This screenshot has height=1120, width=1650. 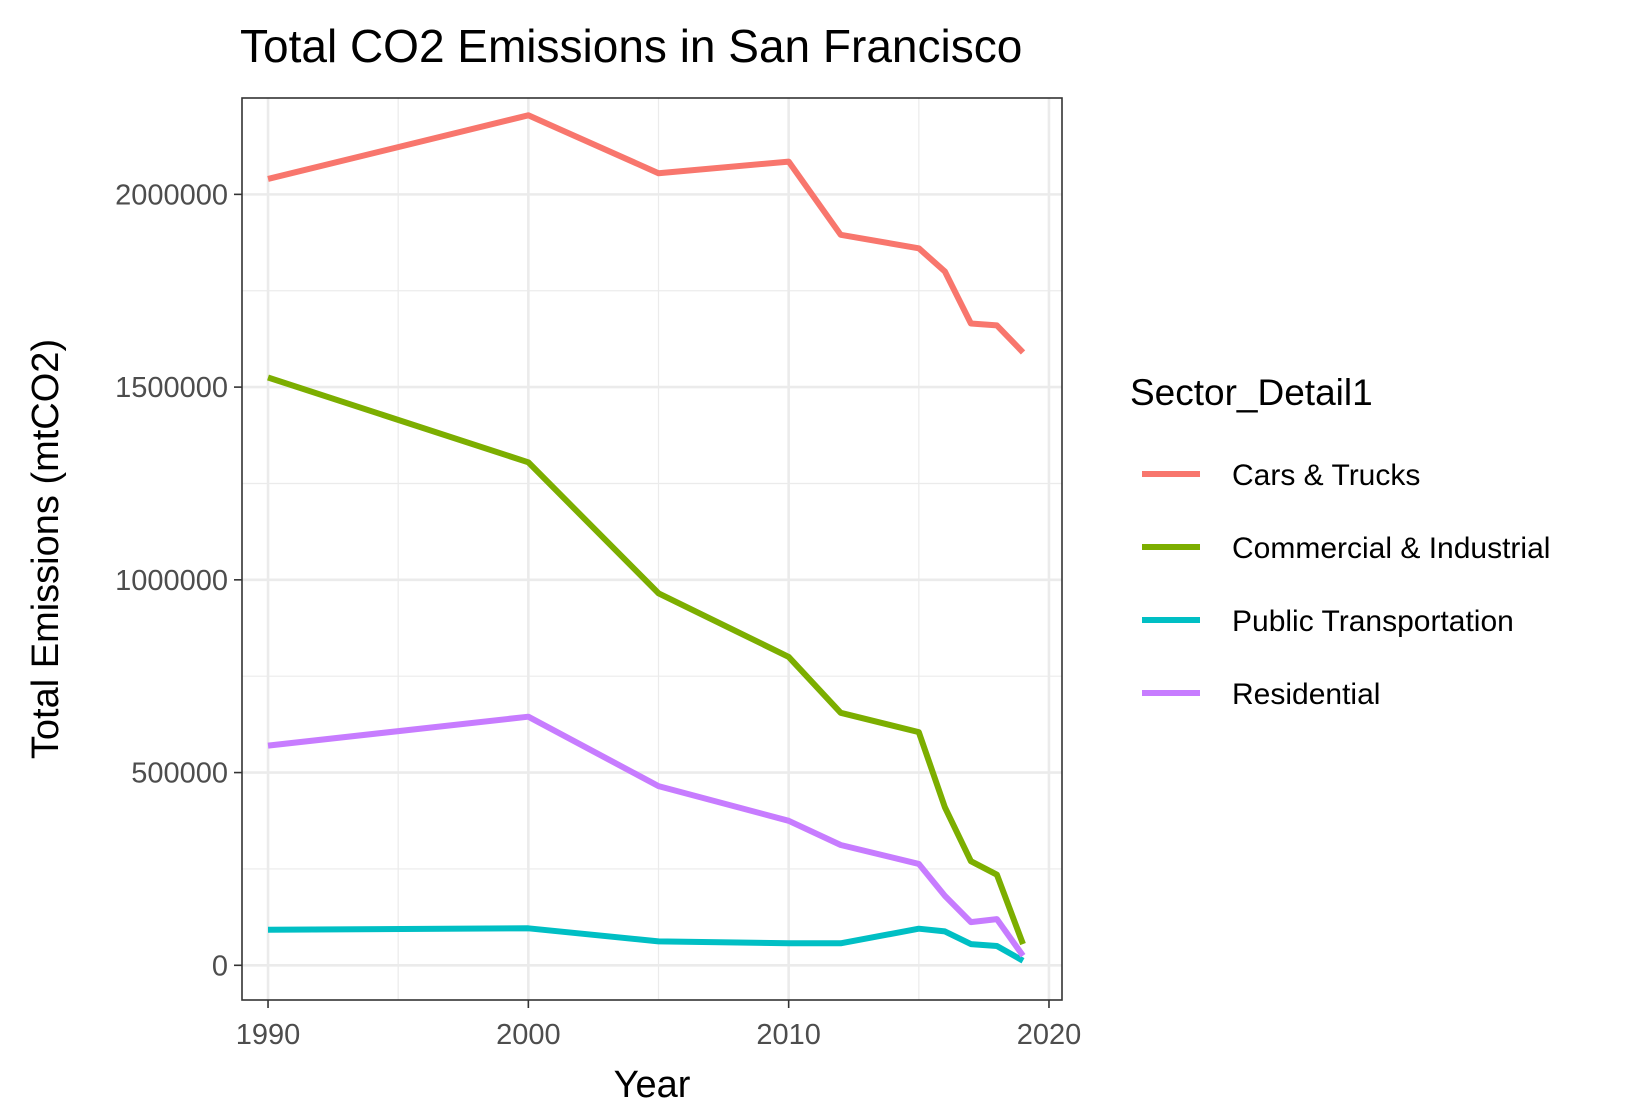 I want to click on y-axis-title: Total Emissions (mtCO2), so click(x=46, y=549).